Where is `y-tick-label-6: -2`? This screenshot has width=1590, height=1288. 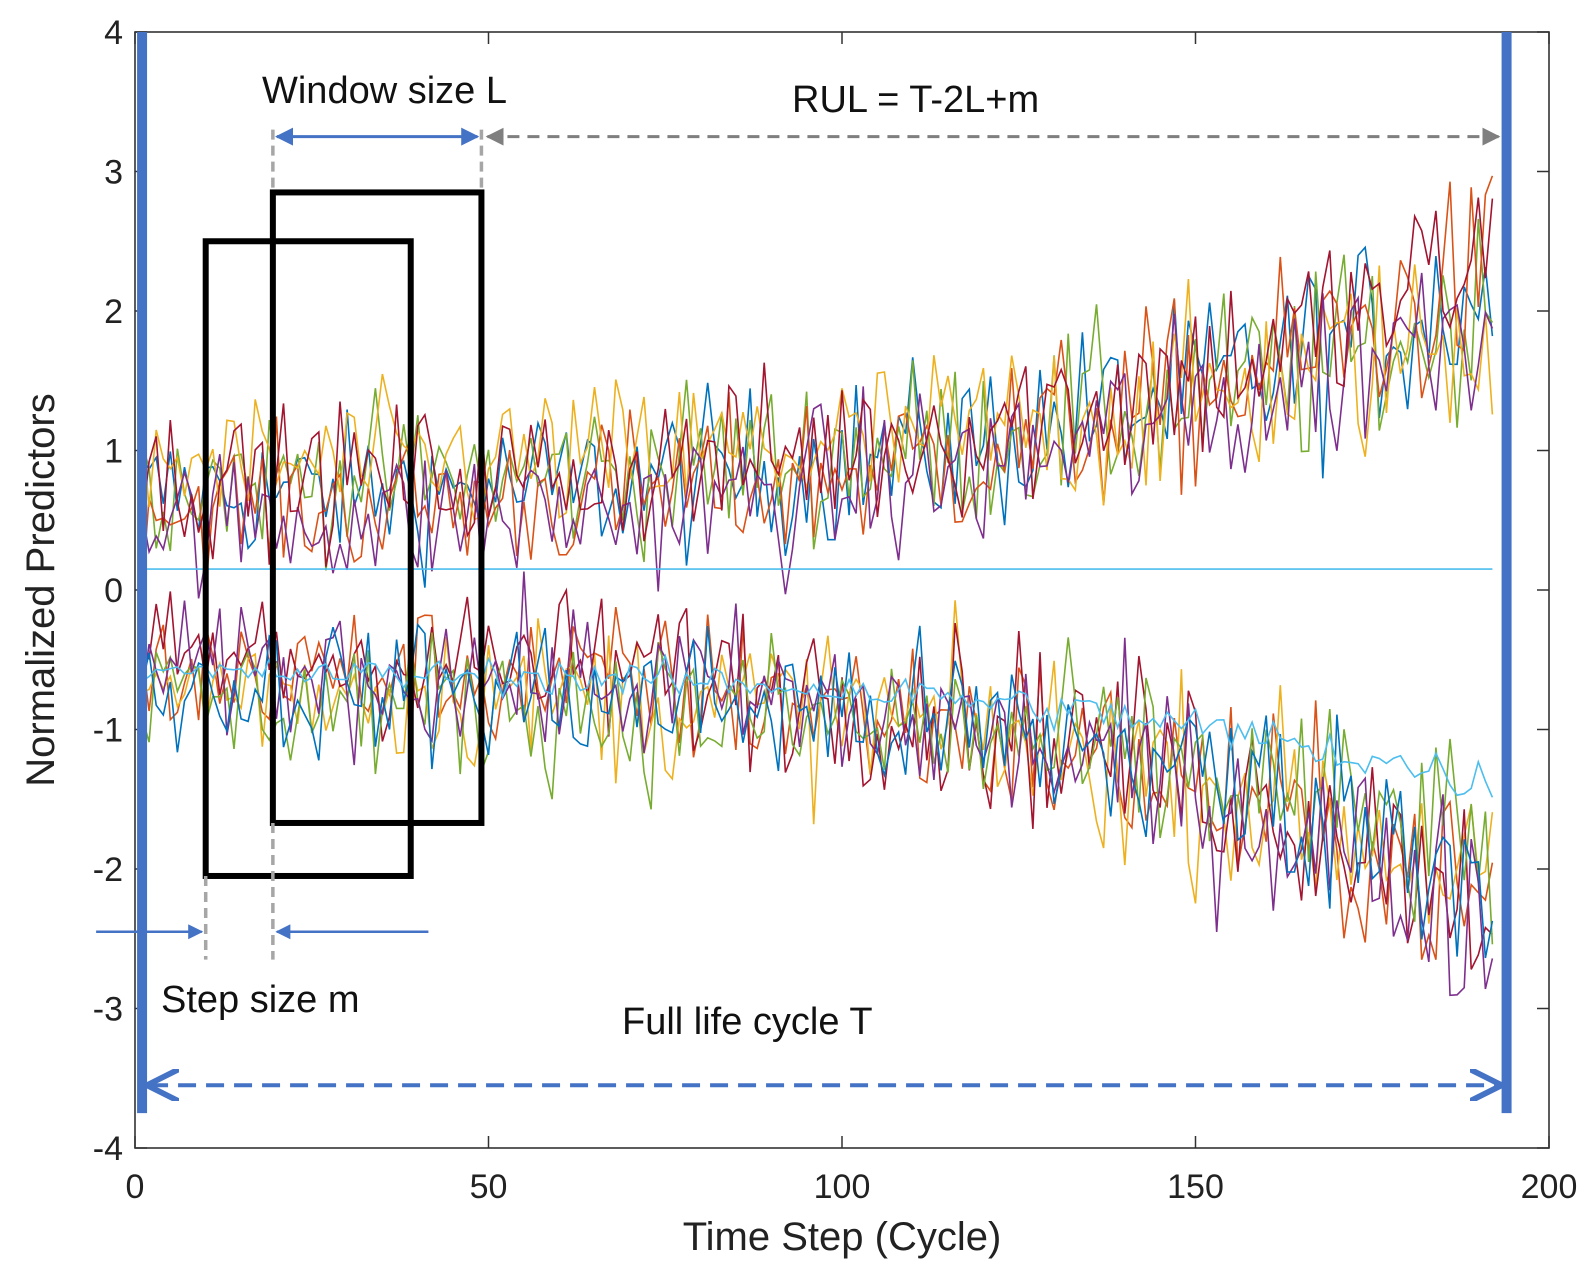 y-tick-label-6: -2 is located at coordinates (108, 870).